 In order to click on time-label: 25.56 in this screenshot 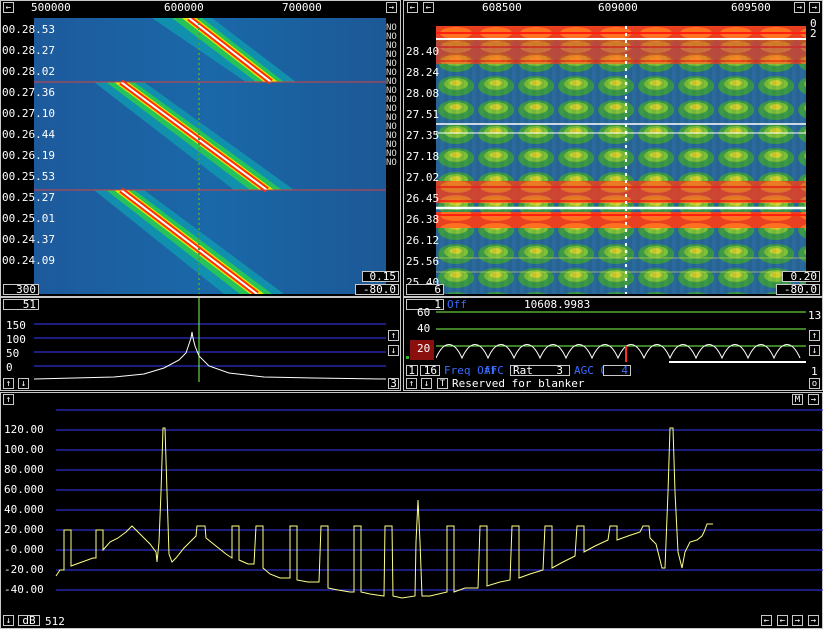, I will do `click(423, 261)`.